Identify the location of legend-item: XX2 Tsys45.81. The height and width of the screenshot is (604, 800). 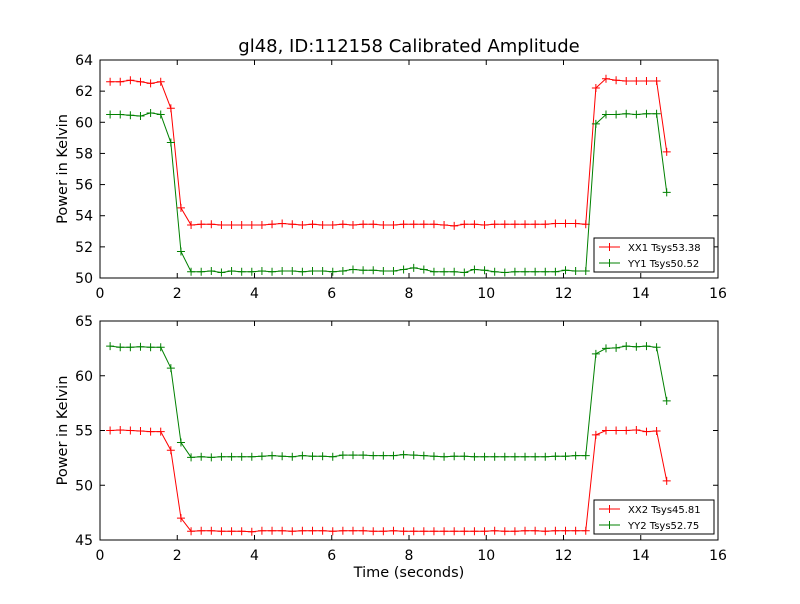
(650, 510).